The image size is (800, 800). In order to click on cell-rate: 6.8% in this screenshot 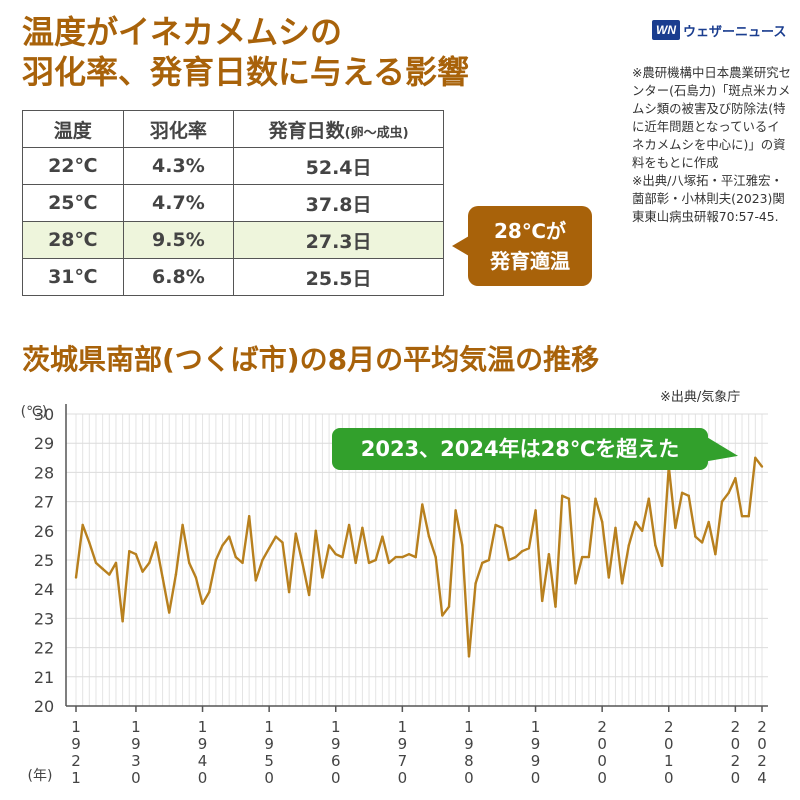, I will do `click(178, 277)`.